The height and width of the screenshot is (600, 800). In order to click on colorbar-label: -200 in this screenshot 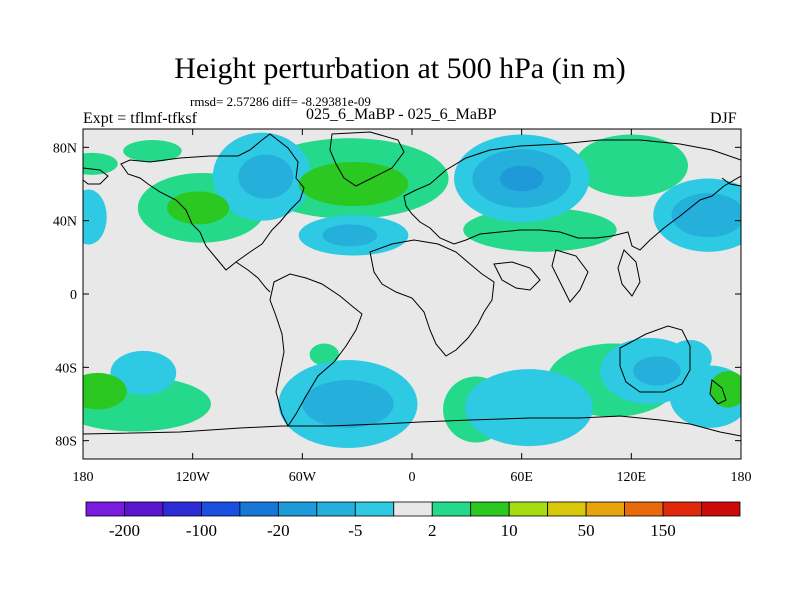, I will do `click(124, 530)`.